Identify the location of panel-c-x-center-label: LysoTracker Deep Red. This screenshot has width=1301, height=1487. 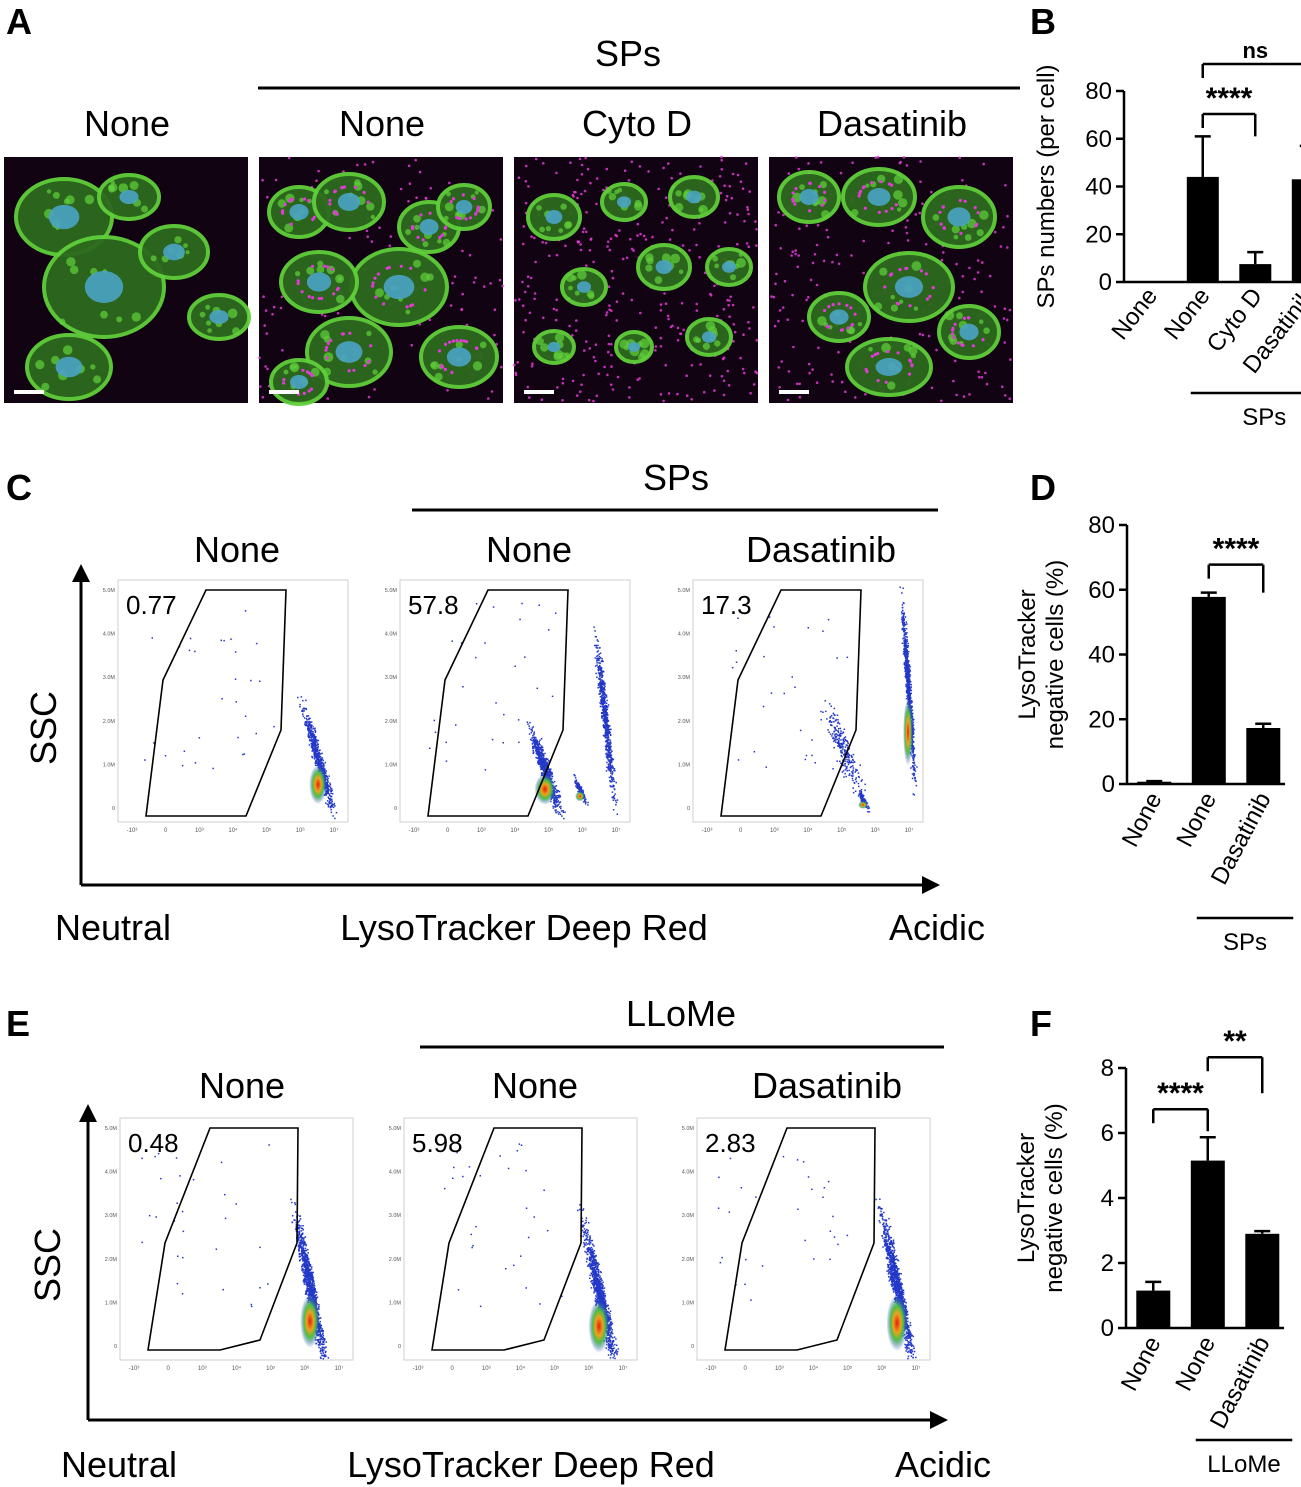
(524, 927).